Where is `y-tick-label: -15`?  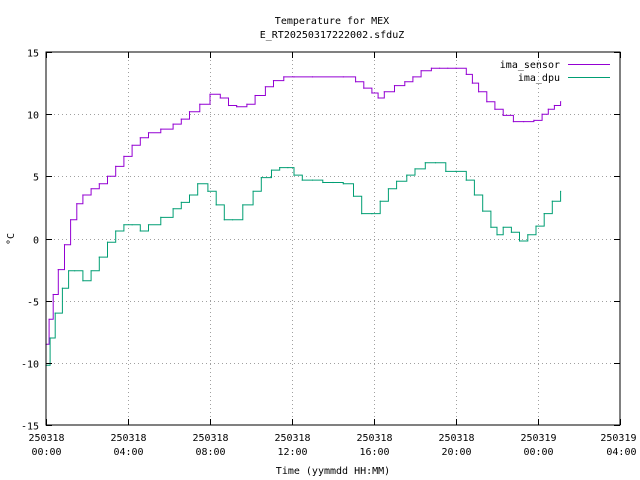
y-tick-label: -15 is located at coordinates (30, 427).